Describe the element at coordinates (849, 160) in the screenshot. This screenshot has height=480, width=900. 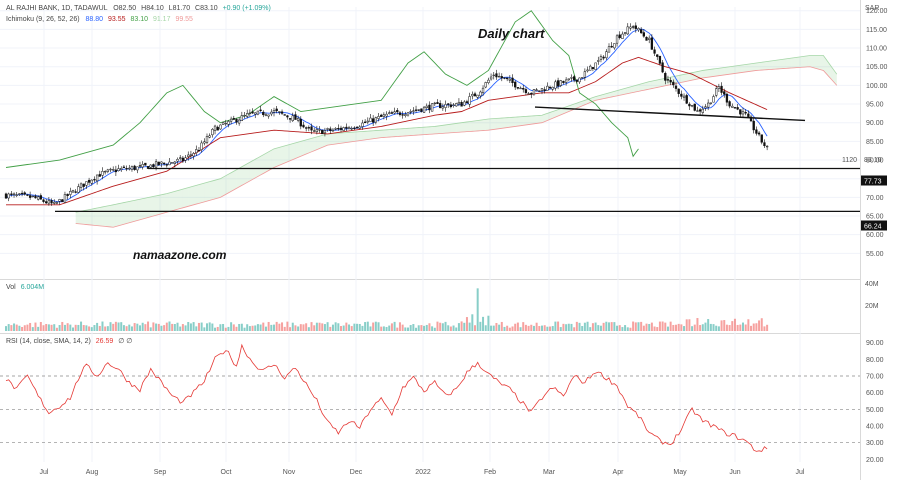
I see `last-time-label: 1120` at that location.